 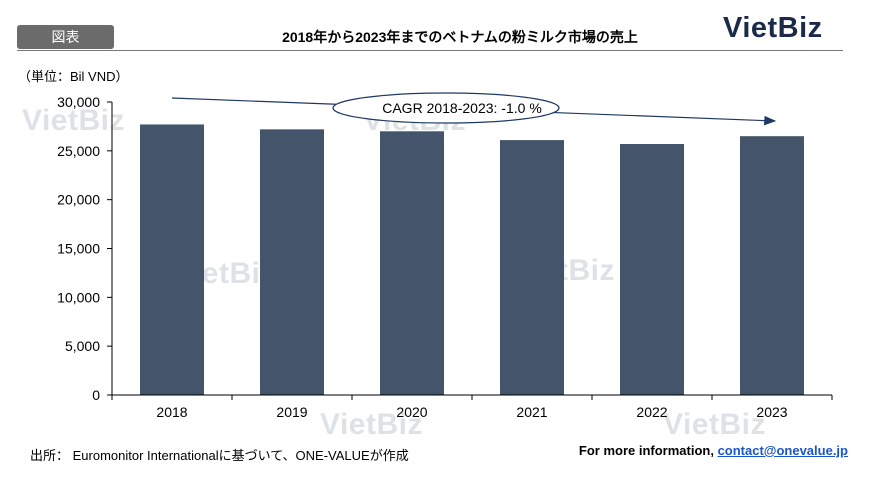 I want to click on figure-tag: 図表, so click(x=65, y=37).